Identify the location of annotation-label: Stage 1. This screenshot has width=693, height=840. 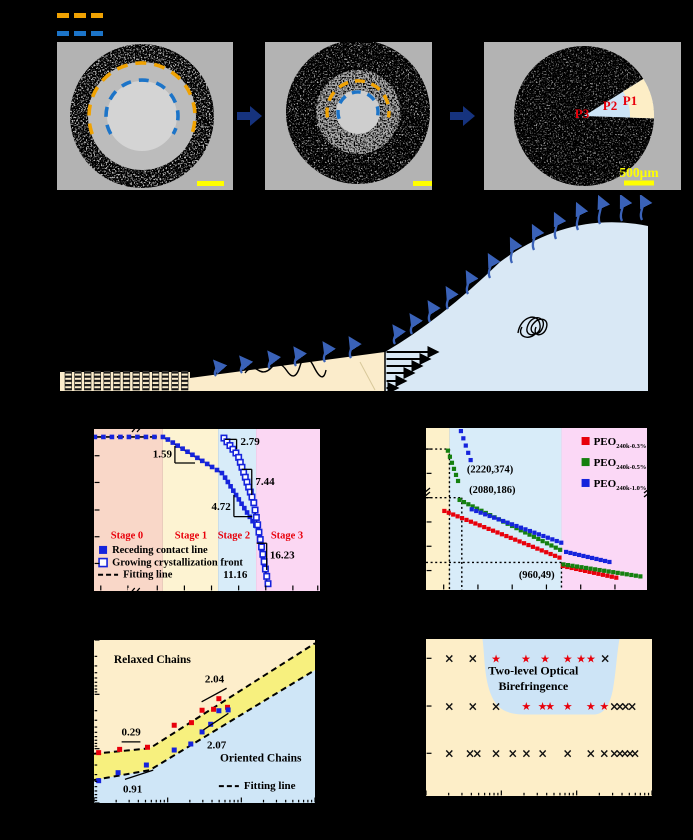
(191, 535).